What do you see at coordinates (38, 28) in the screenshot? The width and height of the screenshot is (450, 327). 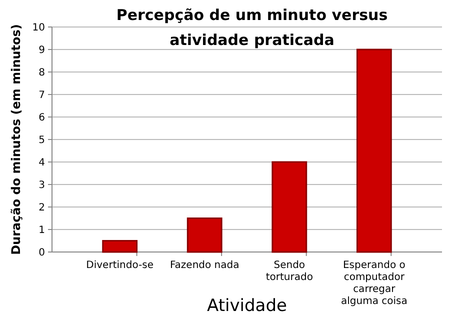 I see `y-tick-label: 10` at bounding box center [38, 28].